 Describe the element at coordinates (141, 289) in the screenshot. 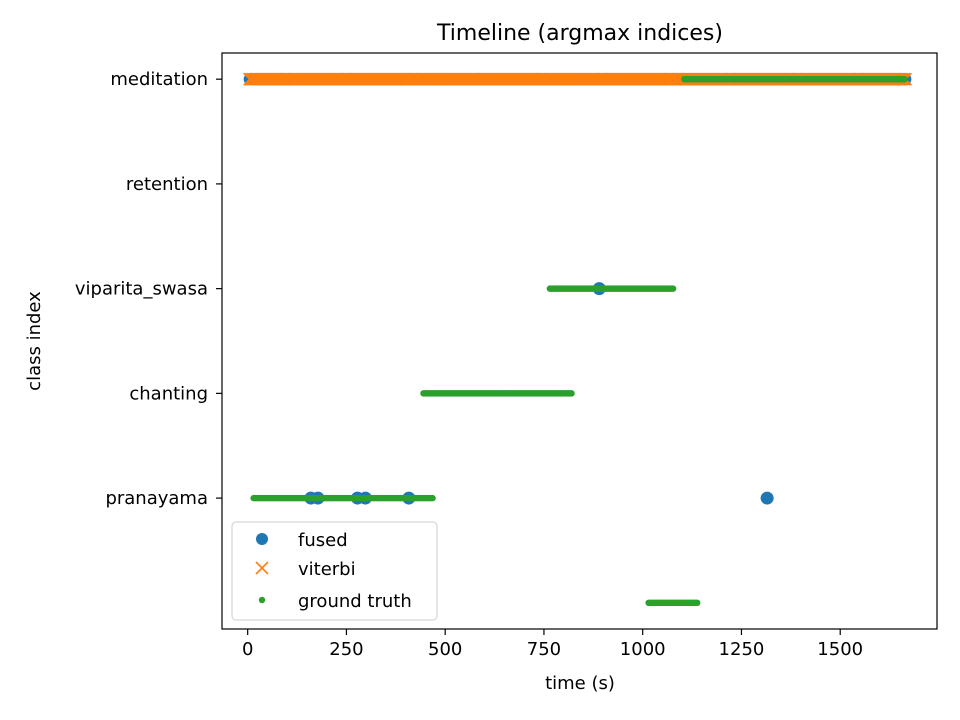

I see `y-tick-label: viparita_swasa` at that location.